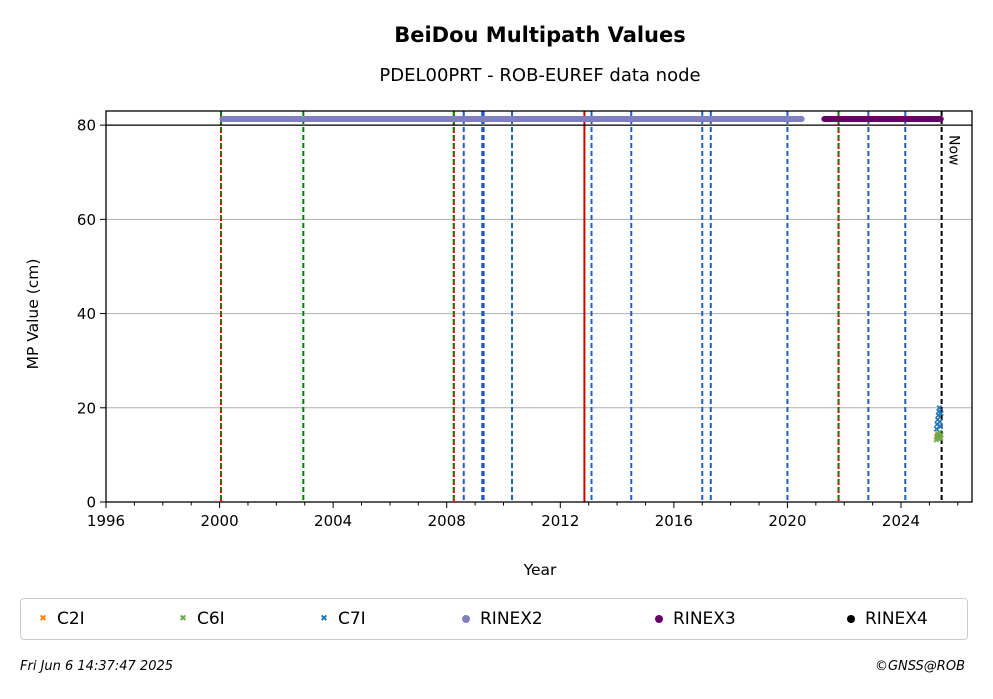 The height and width of the screenshot is (699, 993). I want to click on legend-label-rinex2: RINEX2, so click(511, 619).